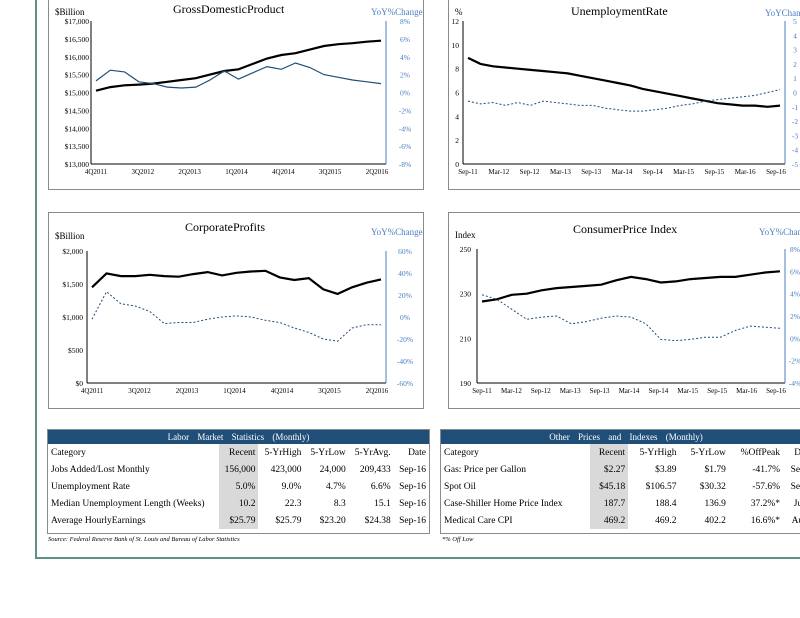 The image size is (800, 618). I want to click on y-tick-label: 190, so click(466, 383).